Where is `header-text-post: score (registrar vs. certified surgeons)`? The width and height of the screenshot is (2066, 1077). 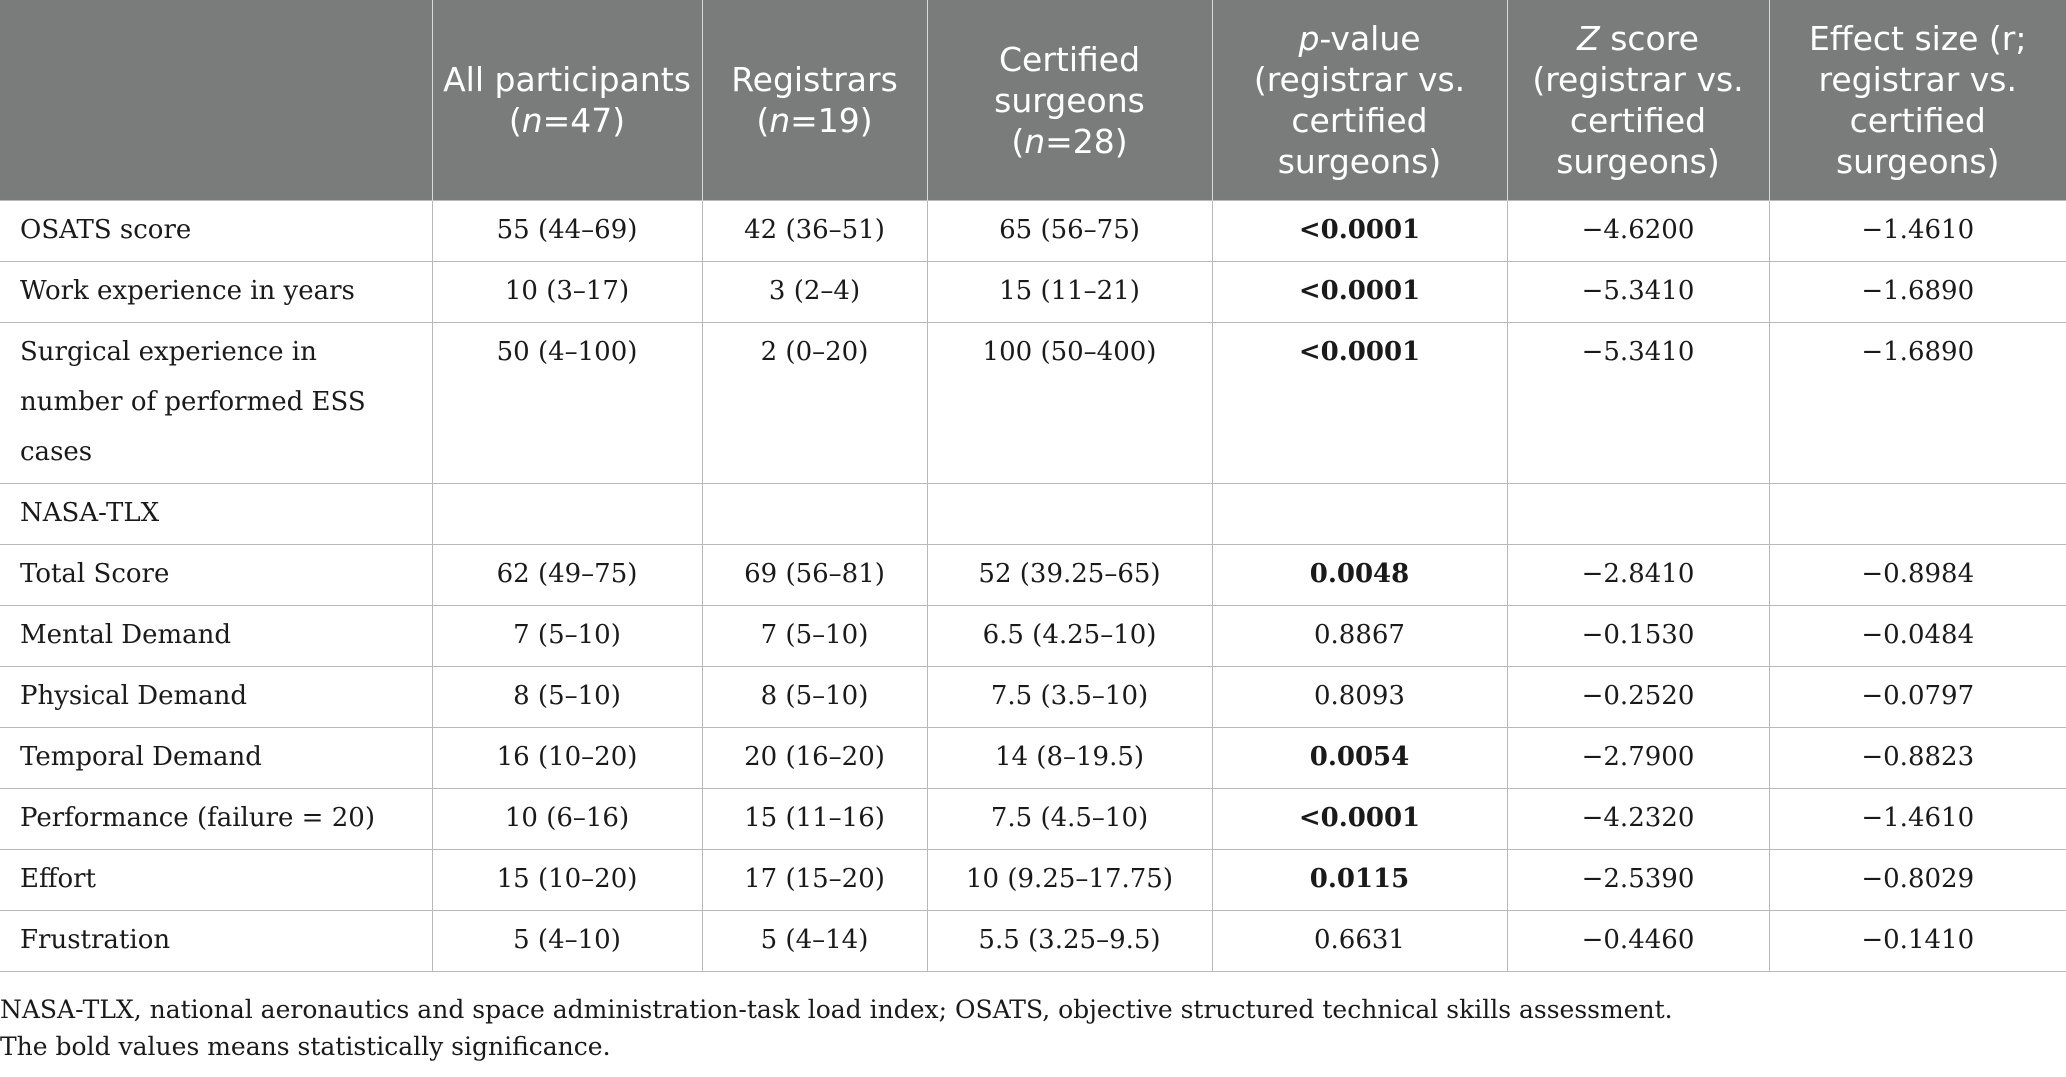
header-text-post: score (registrar vs. certified surgeons) is located at coordinates (1638, 100).